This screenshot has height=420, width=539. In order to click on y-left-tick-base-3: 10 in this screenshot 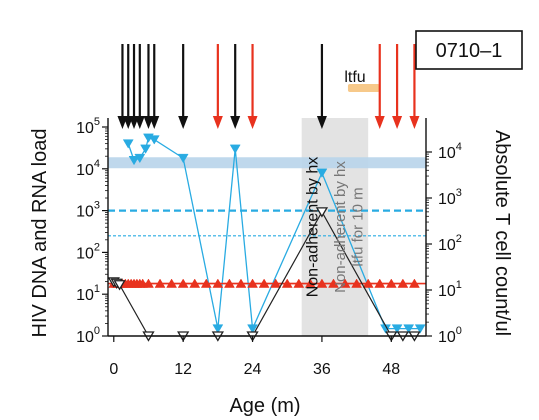, I will do `click(85, 212)`.